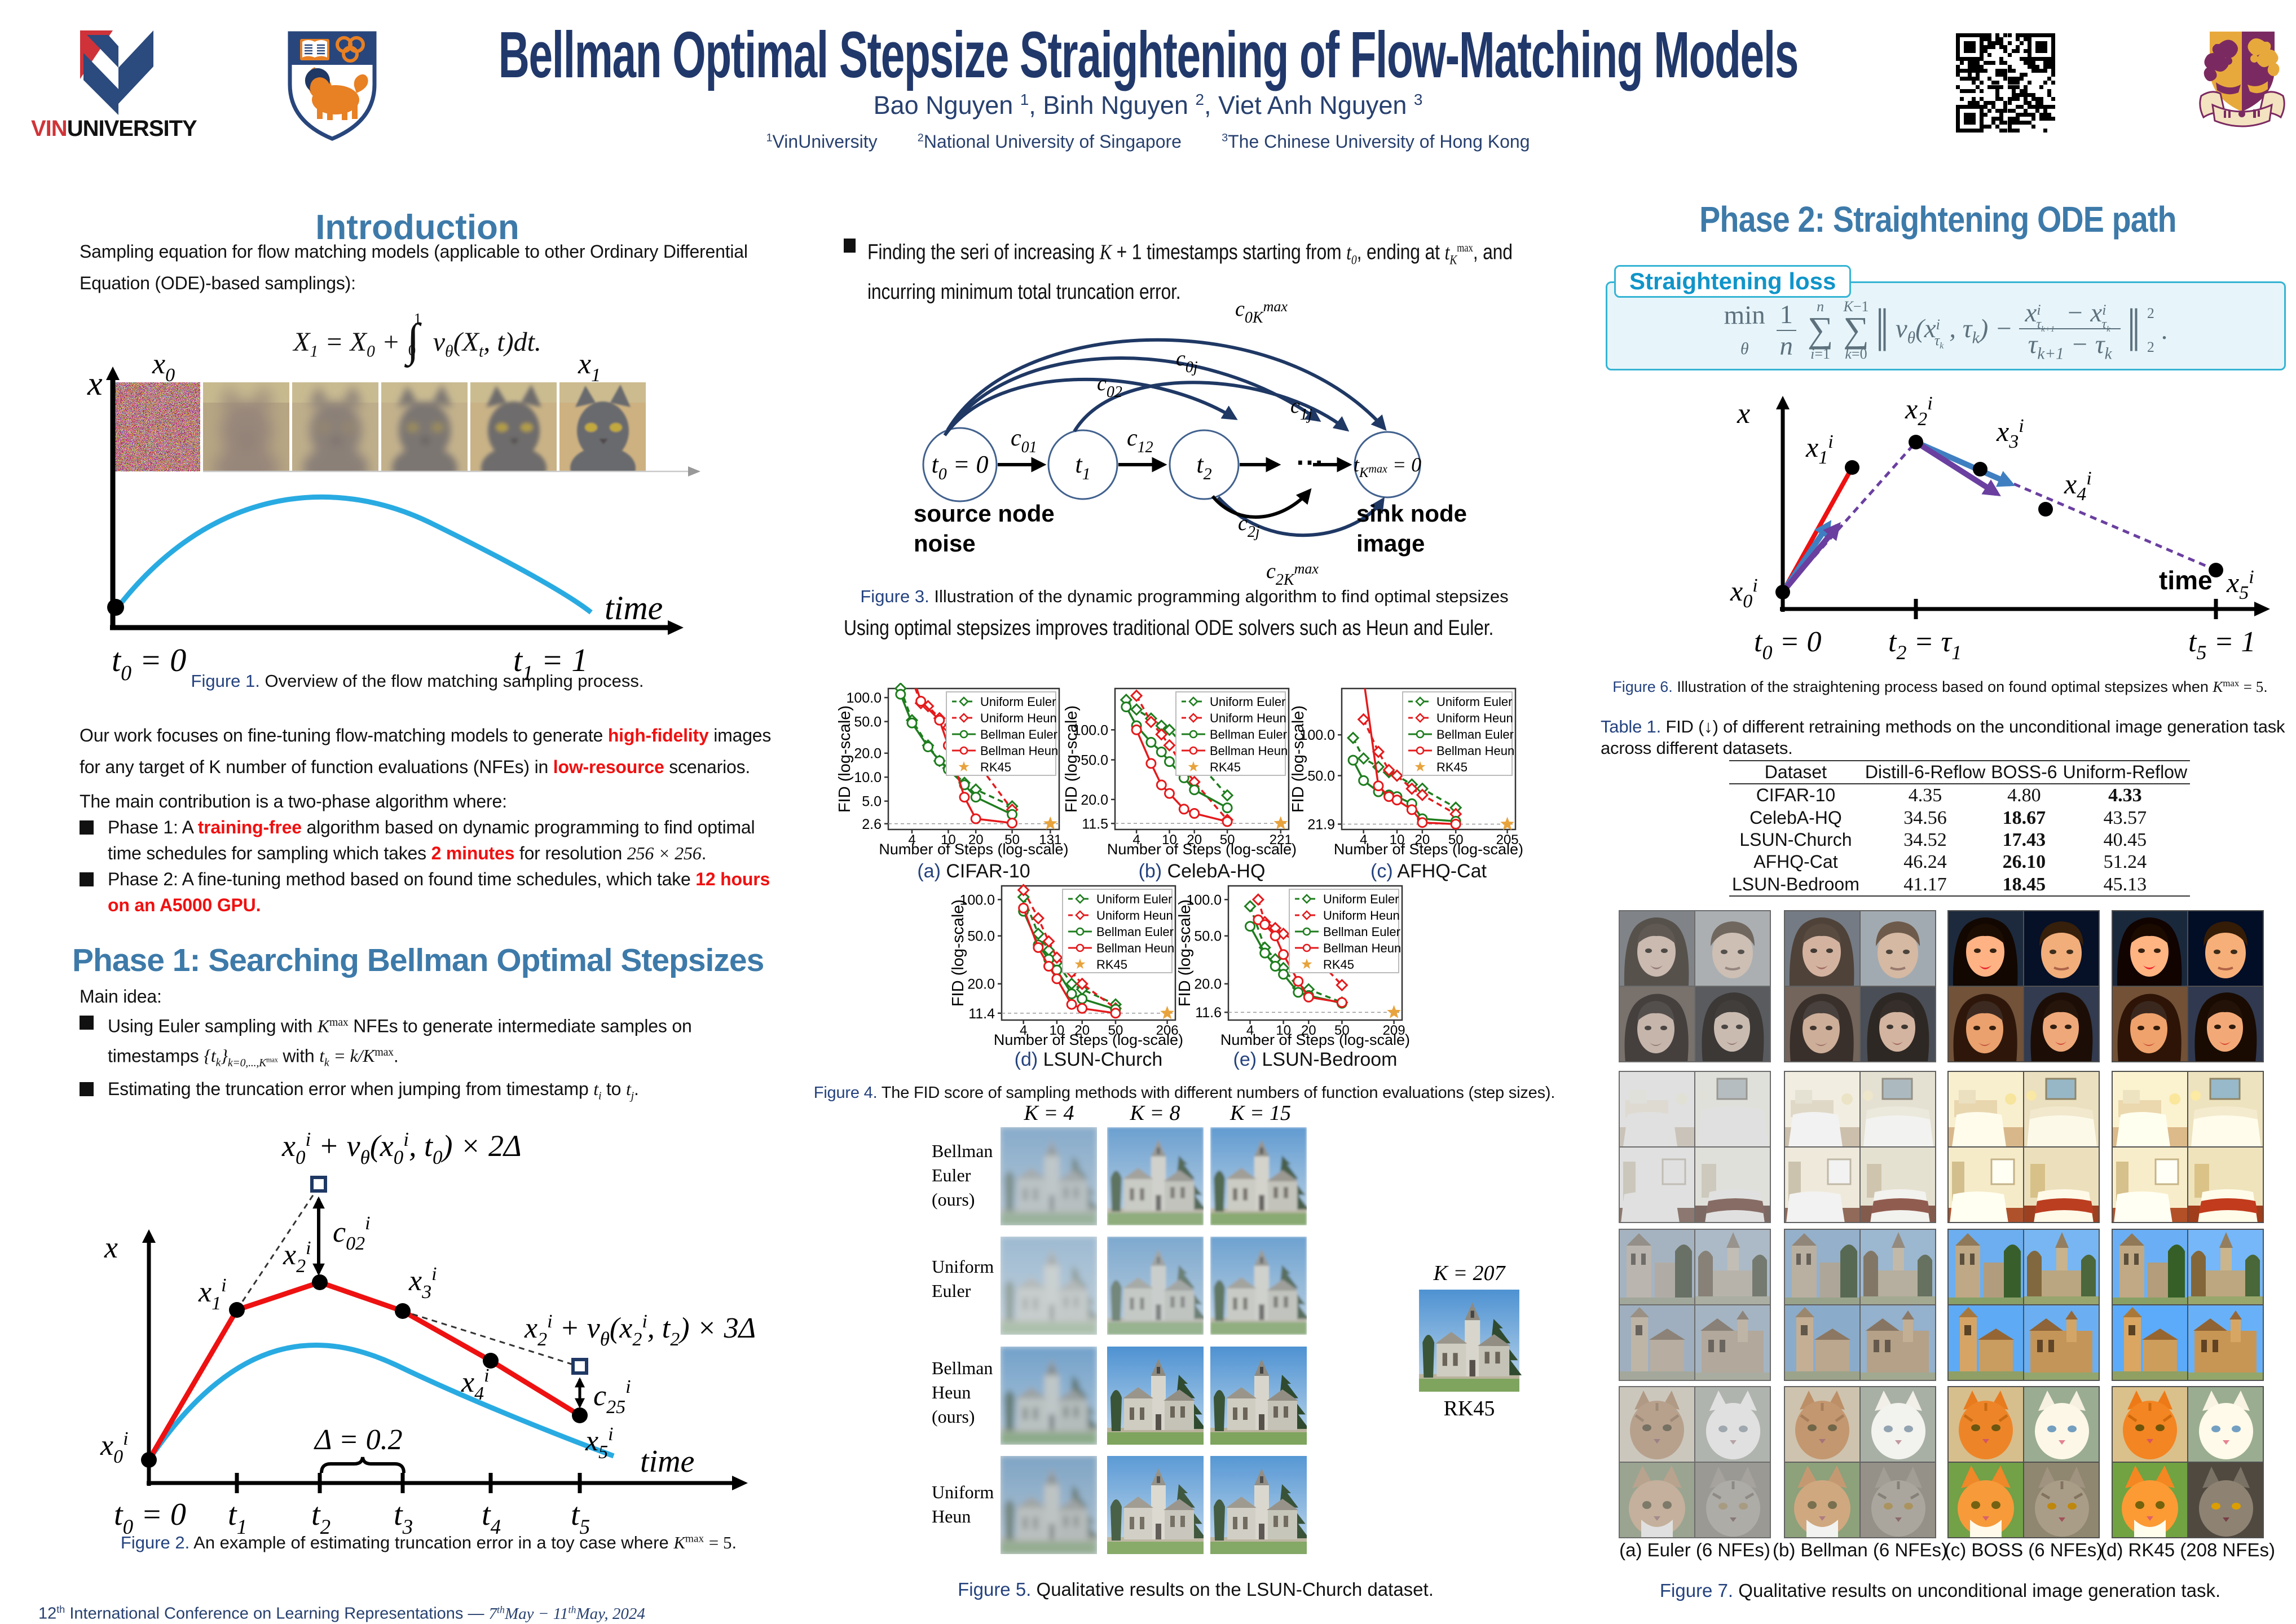 The width and height of the screenshot is (2296, 1624). Describe the element at coordinates (612, 1397) in the screenshot. I see `svg-text: c25i` at that location.